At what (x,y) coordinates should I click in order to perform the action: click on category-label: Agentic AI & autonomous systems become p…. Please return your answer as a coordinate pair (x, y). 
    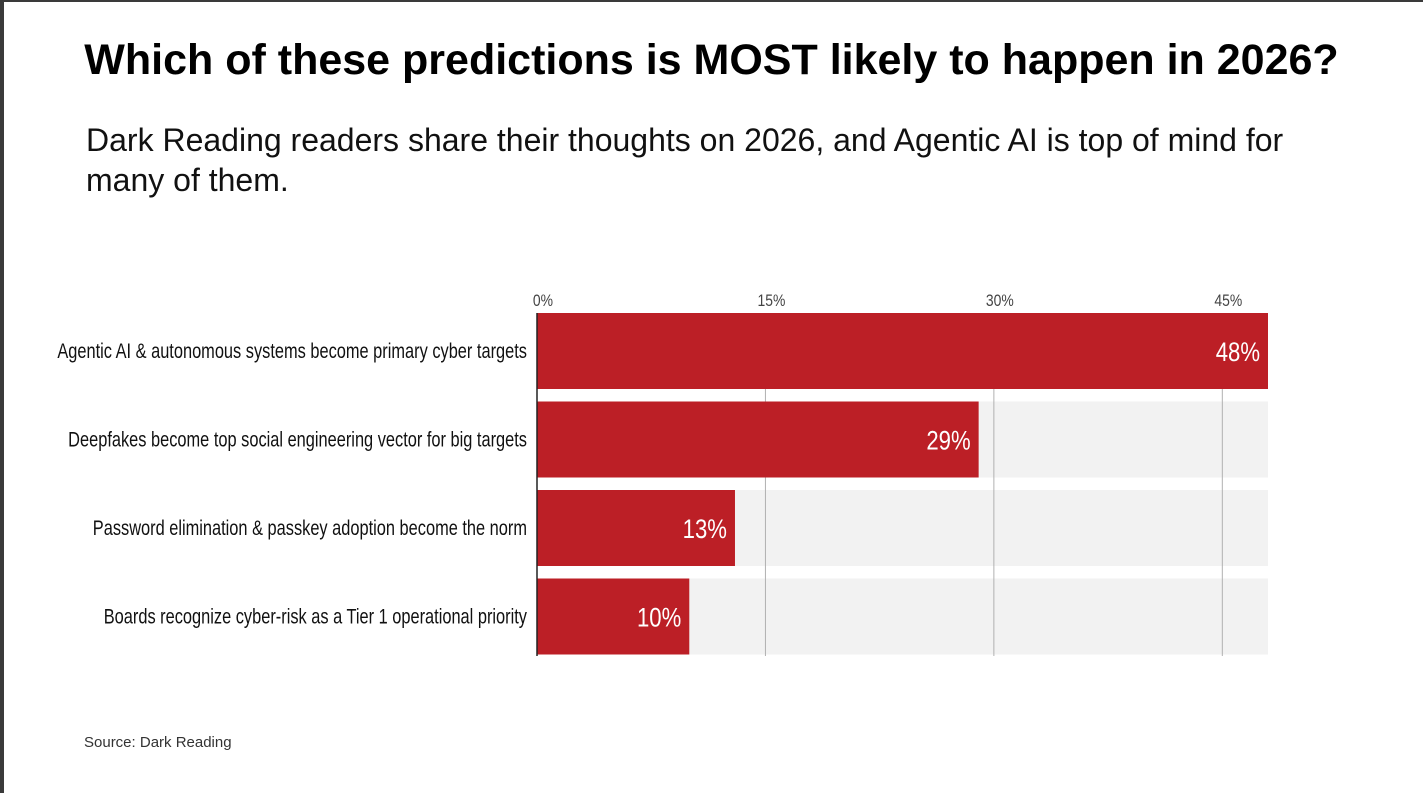
    Looking at the image, I should click on (292, 350).